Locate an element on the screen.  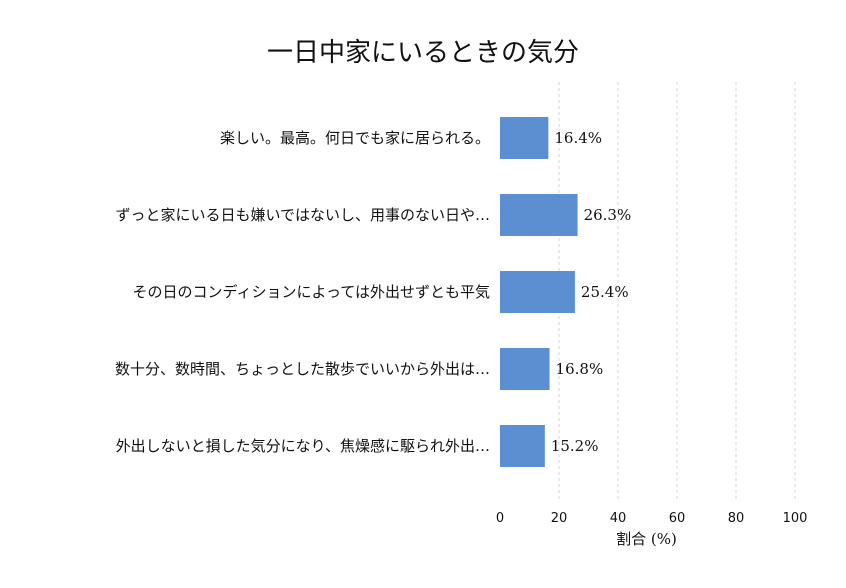
category-label: 楽しい。最高。何日でも家に居られる。 is located at coordinates (355, 138).